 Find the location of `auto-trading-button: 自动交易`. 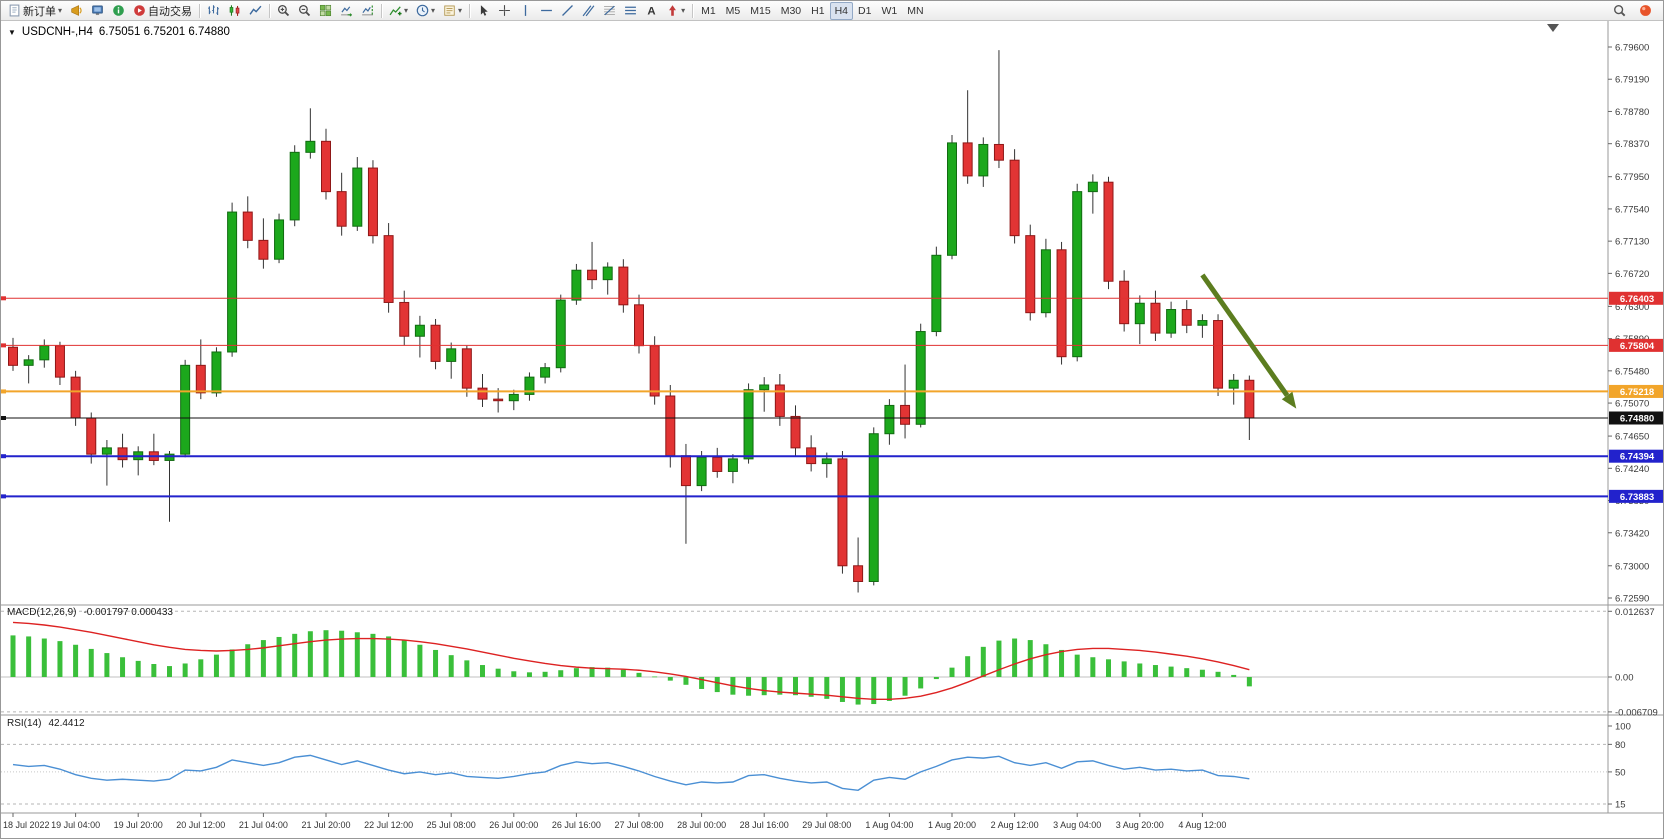

auto-trading-button: 自动交易 is located at coordinates (162, 11).